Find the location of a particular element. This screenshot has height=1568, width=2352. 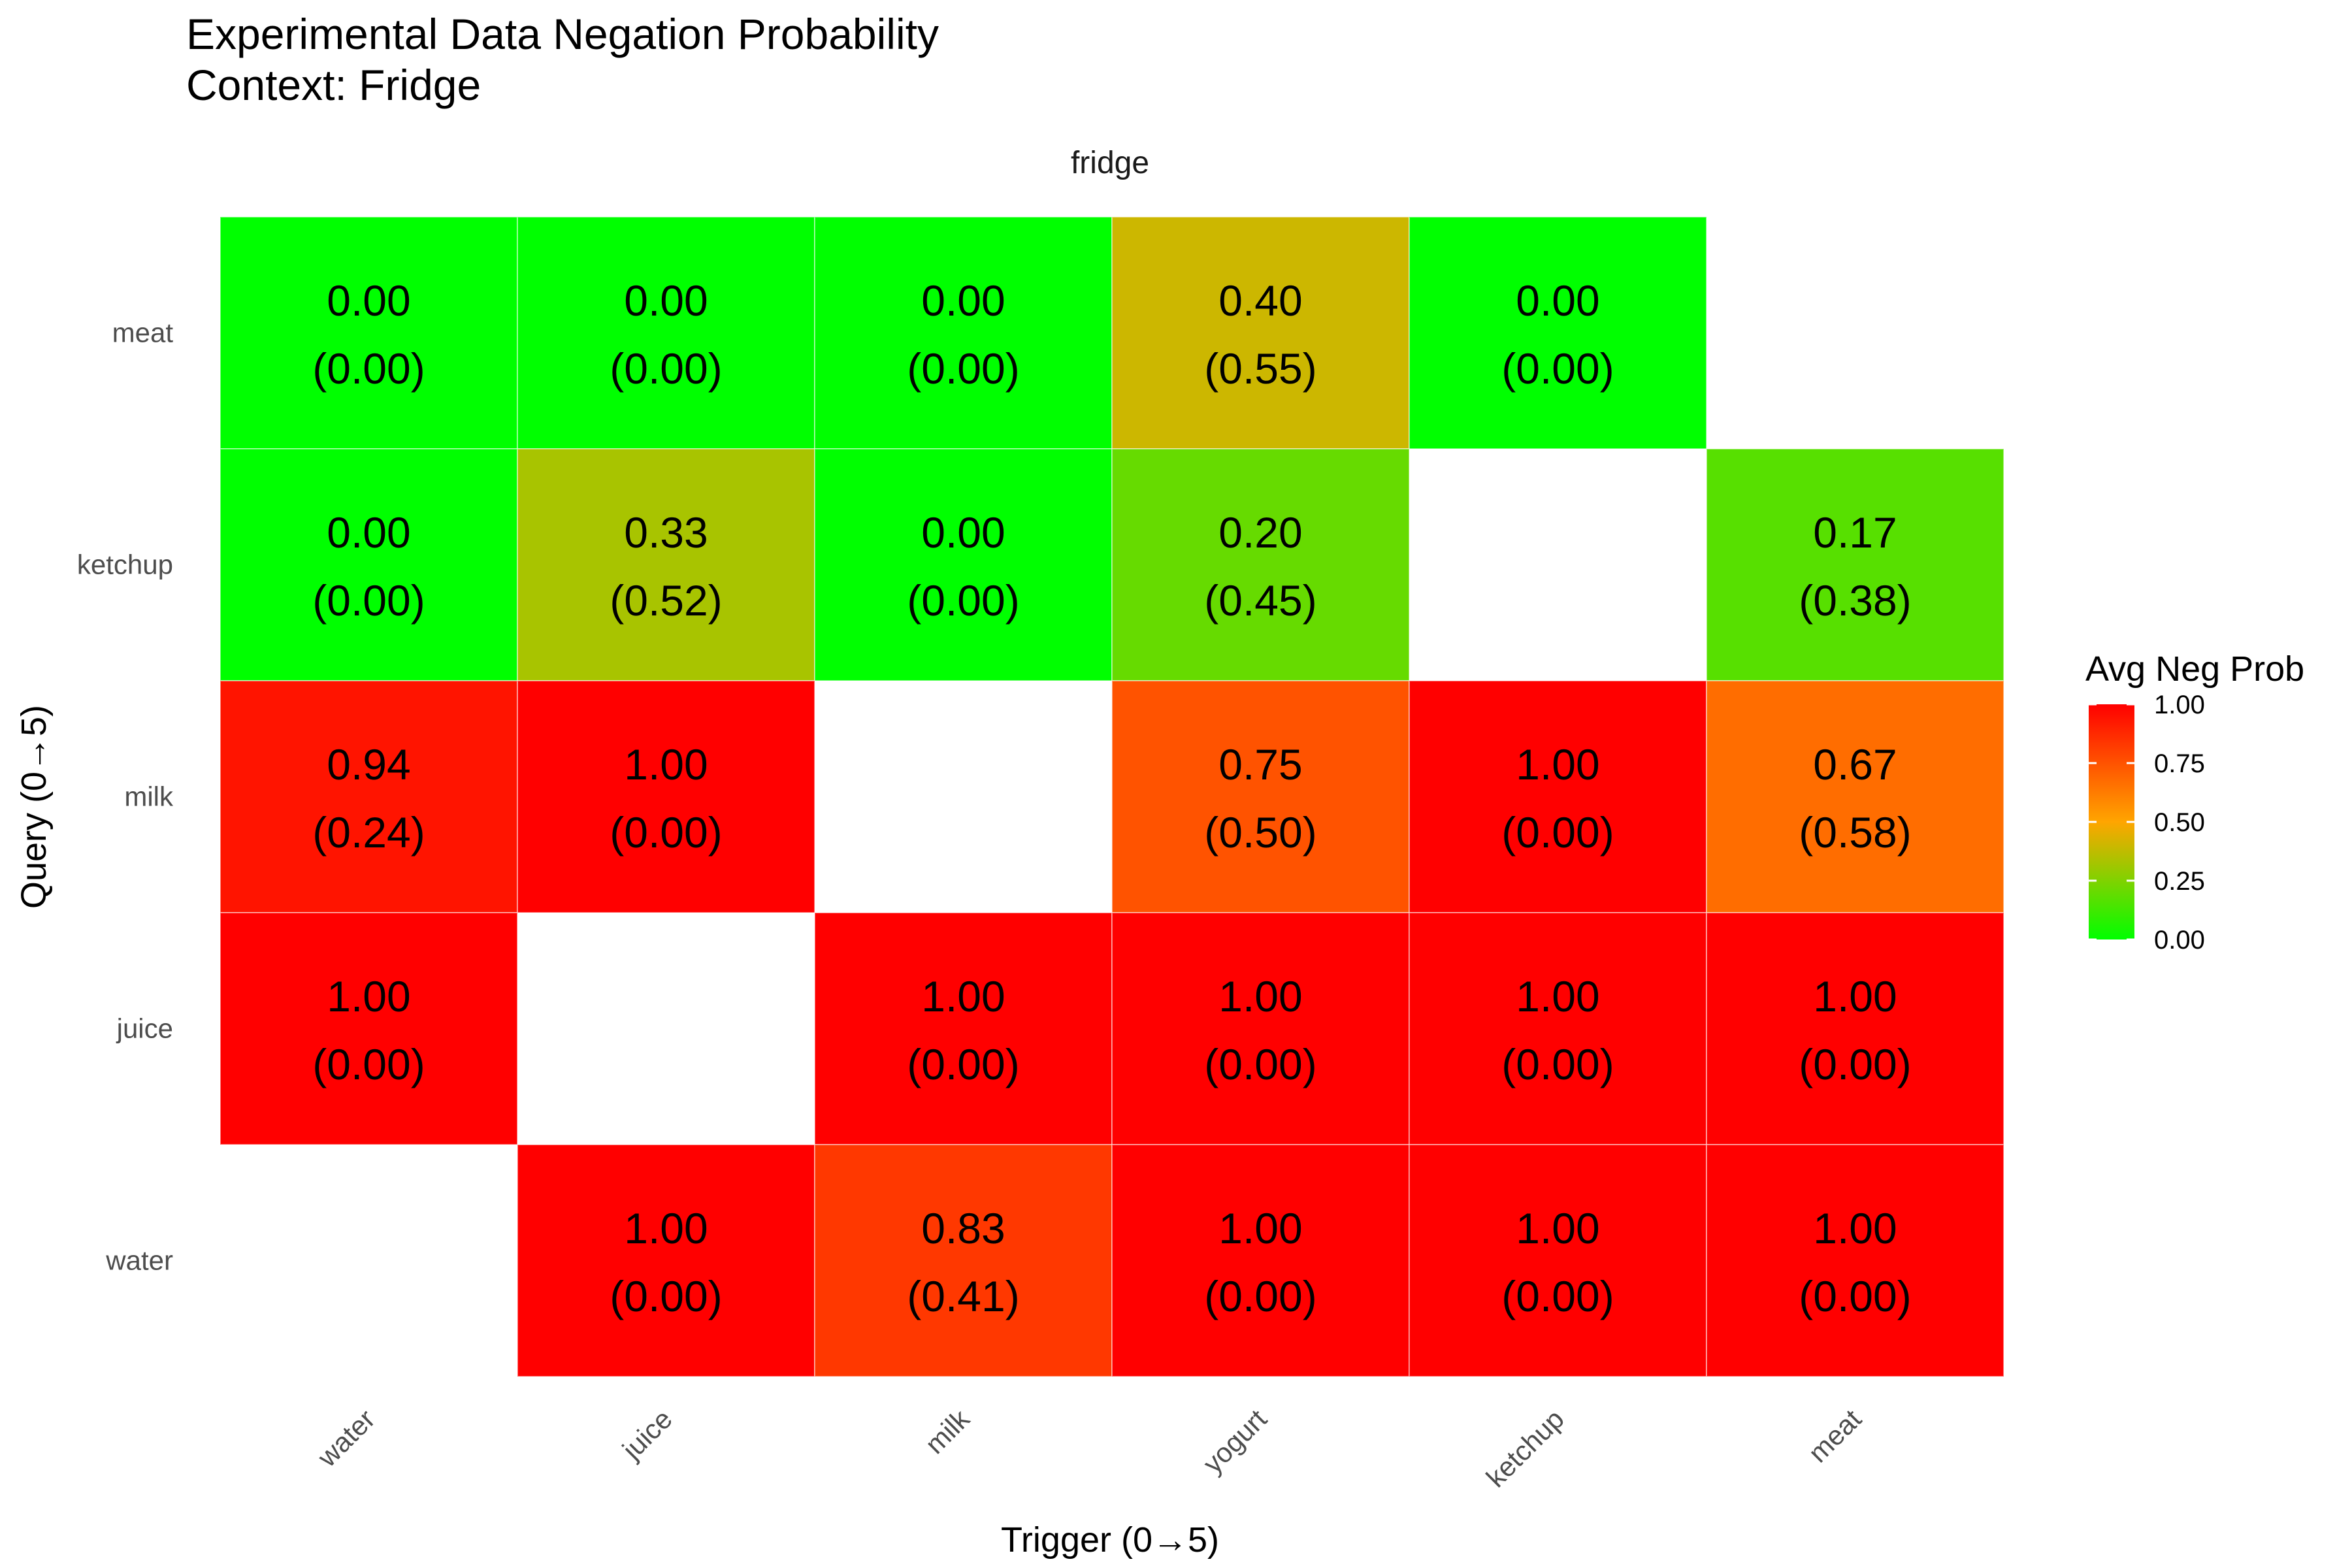

heatmap-cell-ketchup-milk is located at coordinates (963, 564).